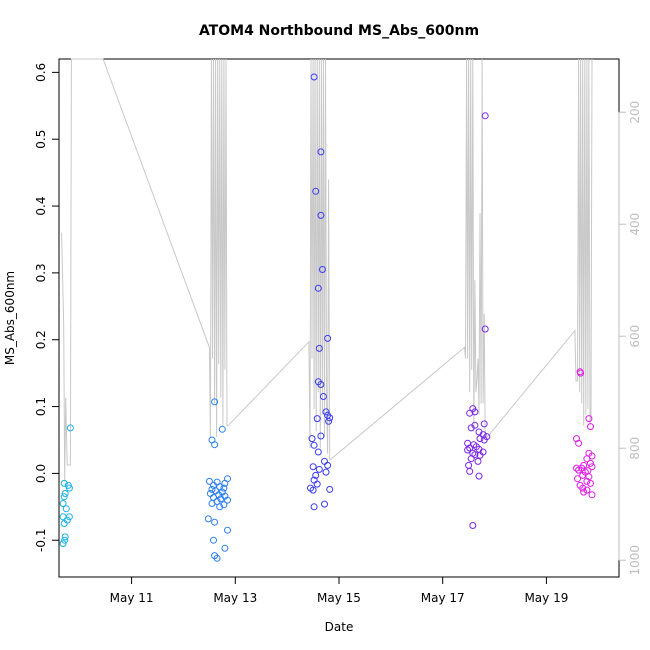 Image resolution: width=650 pixels, height=650 pixels. What do you see at coordinates (235, 598) in the screenshot?
I see `x-tick-label-1: May 13` at bounding box center [235, 598].